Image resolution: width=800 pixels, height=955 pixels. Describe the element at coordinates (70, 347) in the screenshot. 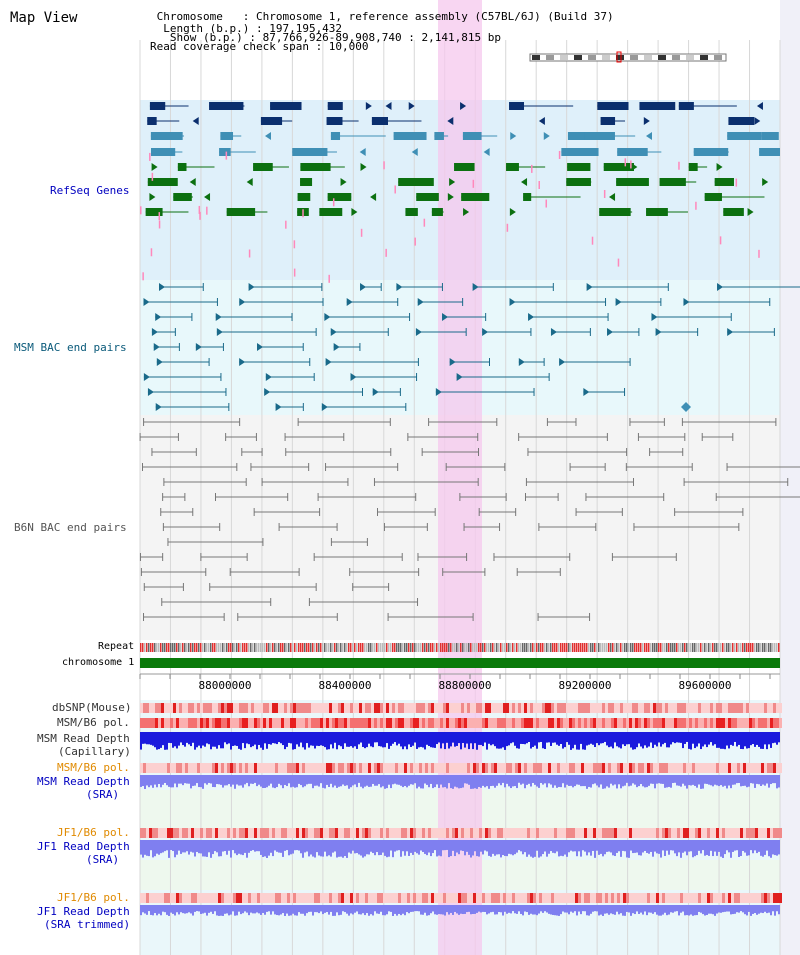

I see `track-label-msm-bac: MSM BAC end pairs` at that location.